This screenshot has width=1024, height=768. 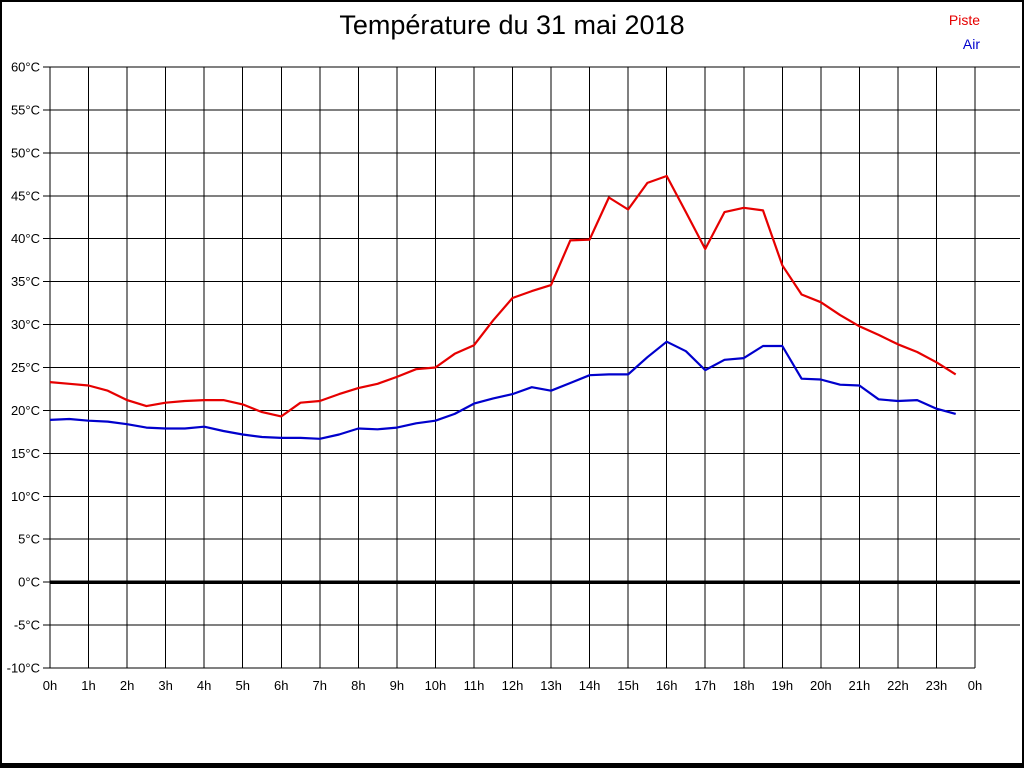 What do you see at coordinates (667, 685) in the screenshot?
I see `x-tick-label: 16h` at bounding box center [667, 685].